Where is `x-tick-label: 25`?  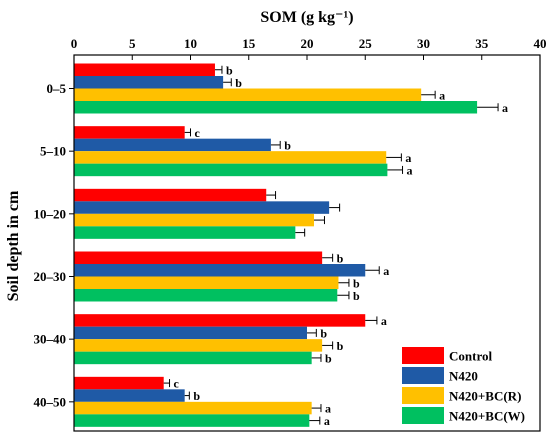 x-tick-label: 25 is located at coordinates (366, 43).